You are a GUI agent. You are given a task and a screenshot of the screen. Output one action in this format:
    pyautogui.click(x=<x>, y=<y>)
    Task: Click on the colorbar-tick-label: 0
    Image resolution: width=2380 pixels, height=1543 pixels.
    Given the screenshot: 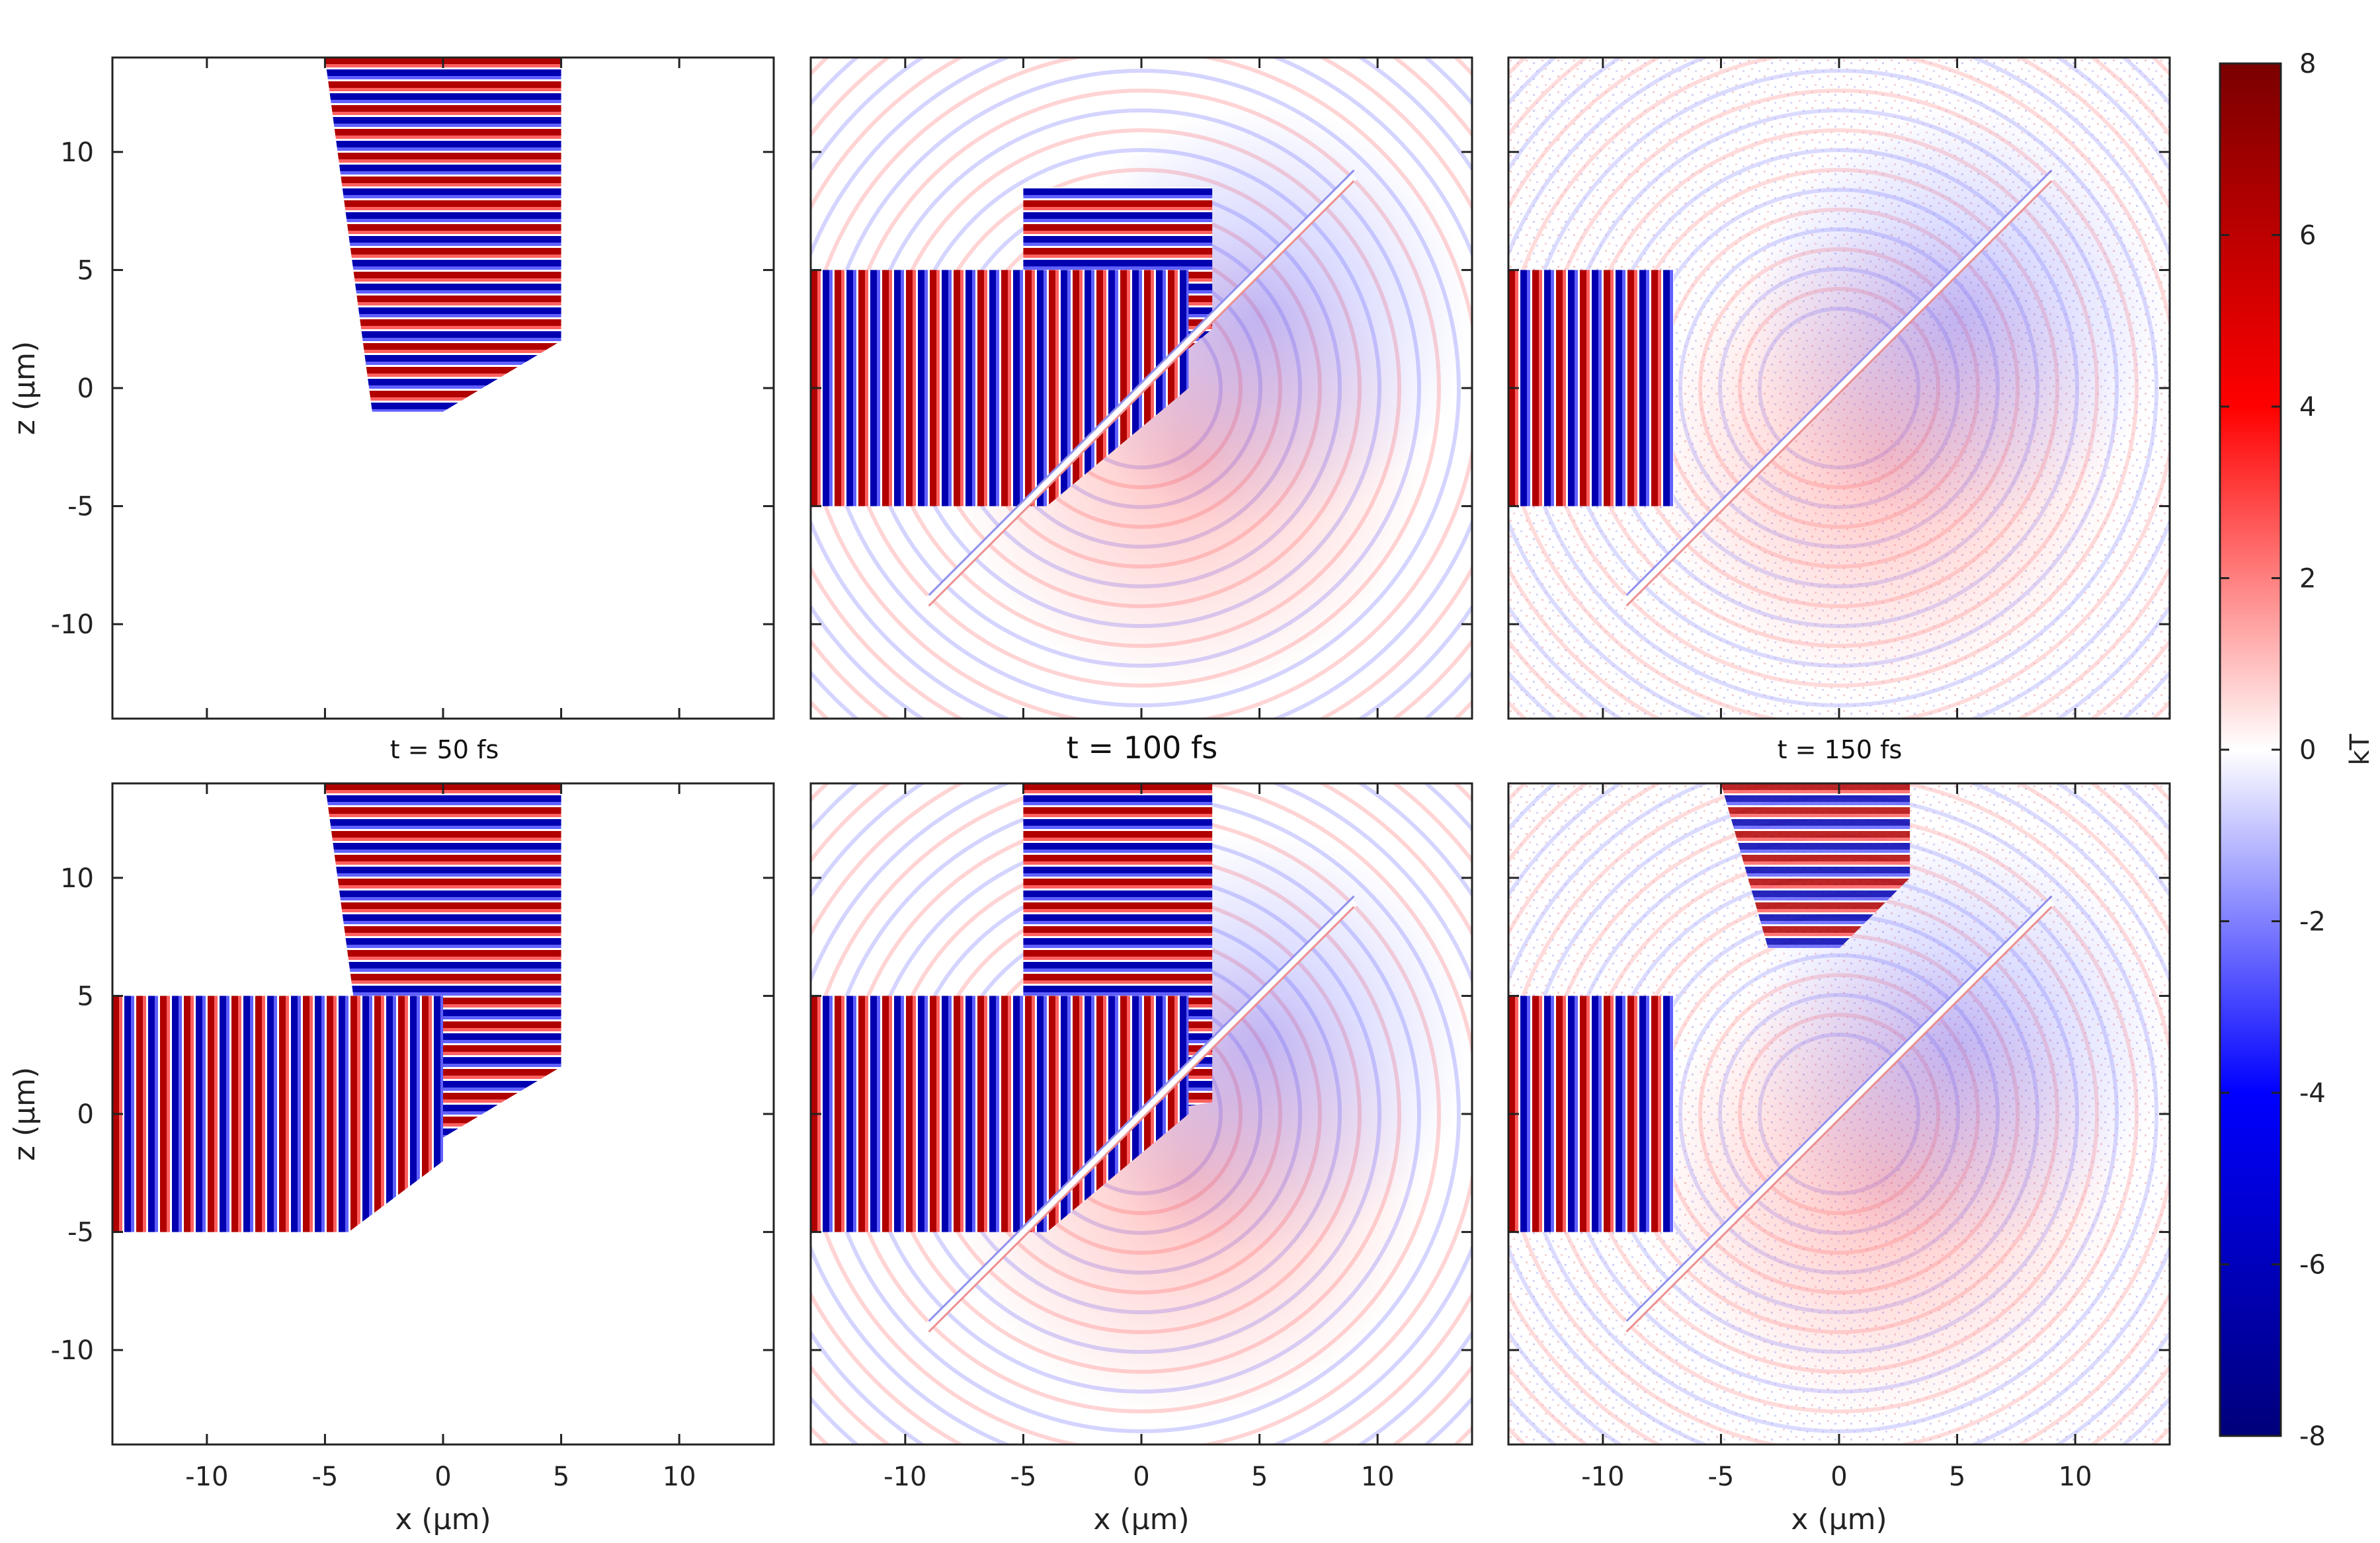 What is the action you would take?
    pyautogui.click(x=2307, y=750)
    